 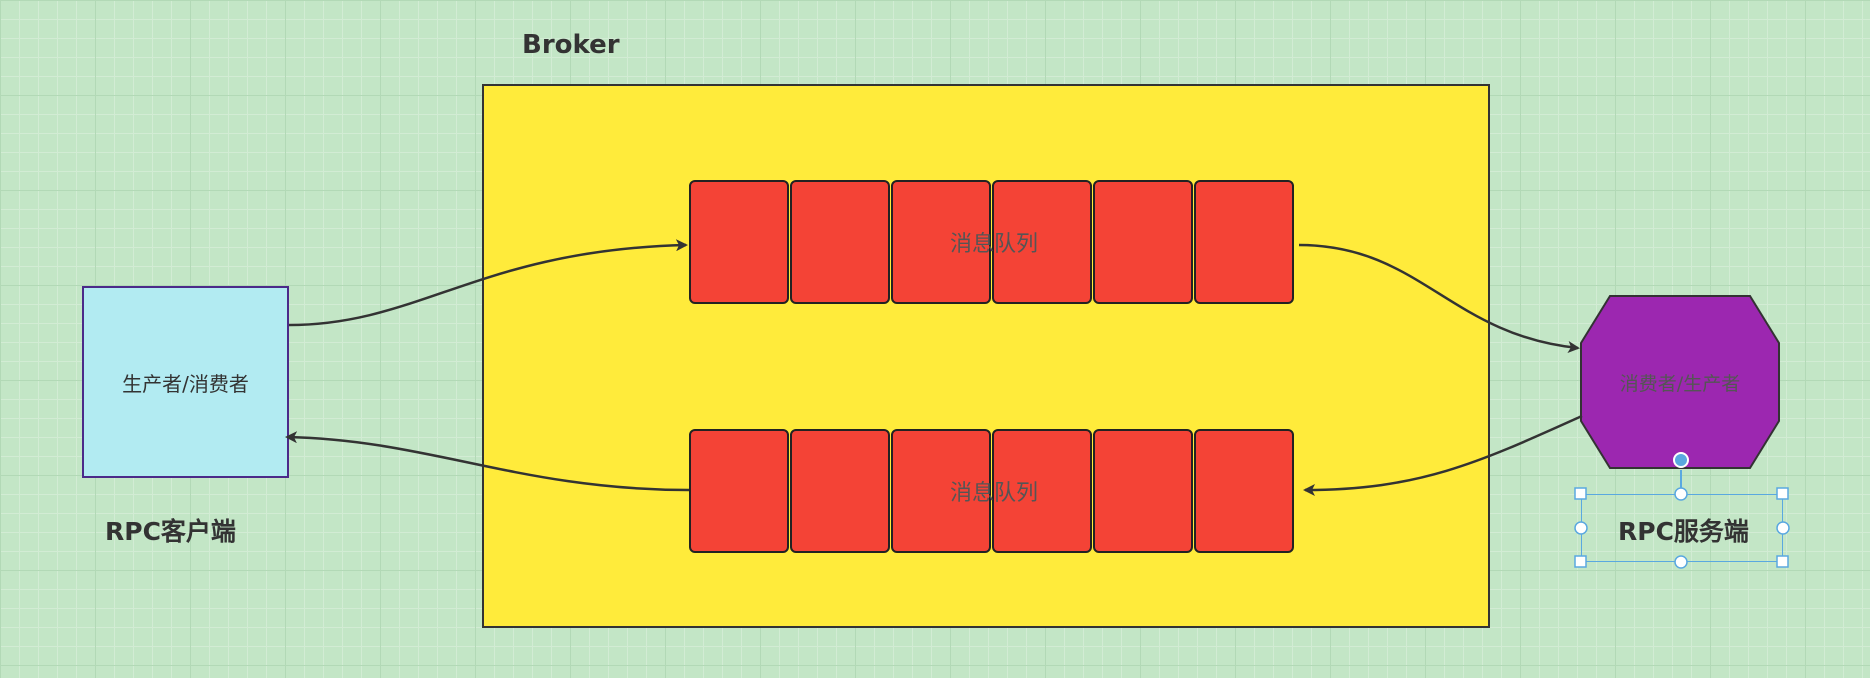 I want to click on selection-handles, so click(x=1682, y=510).